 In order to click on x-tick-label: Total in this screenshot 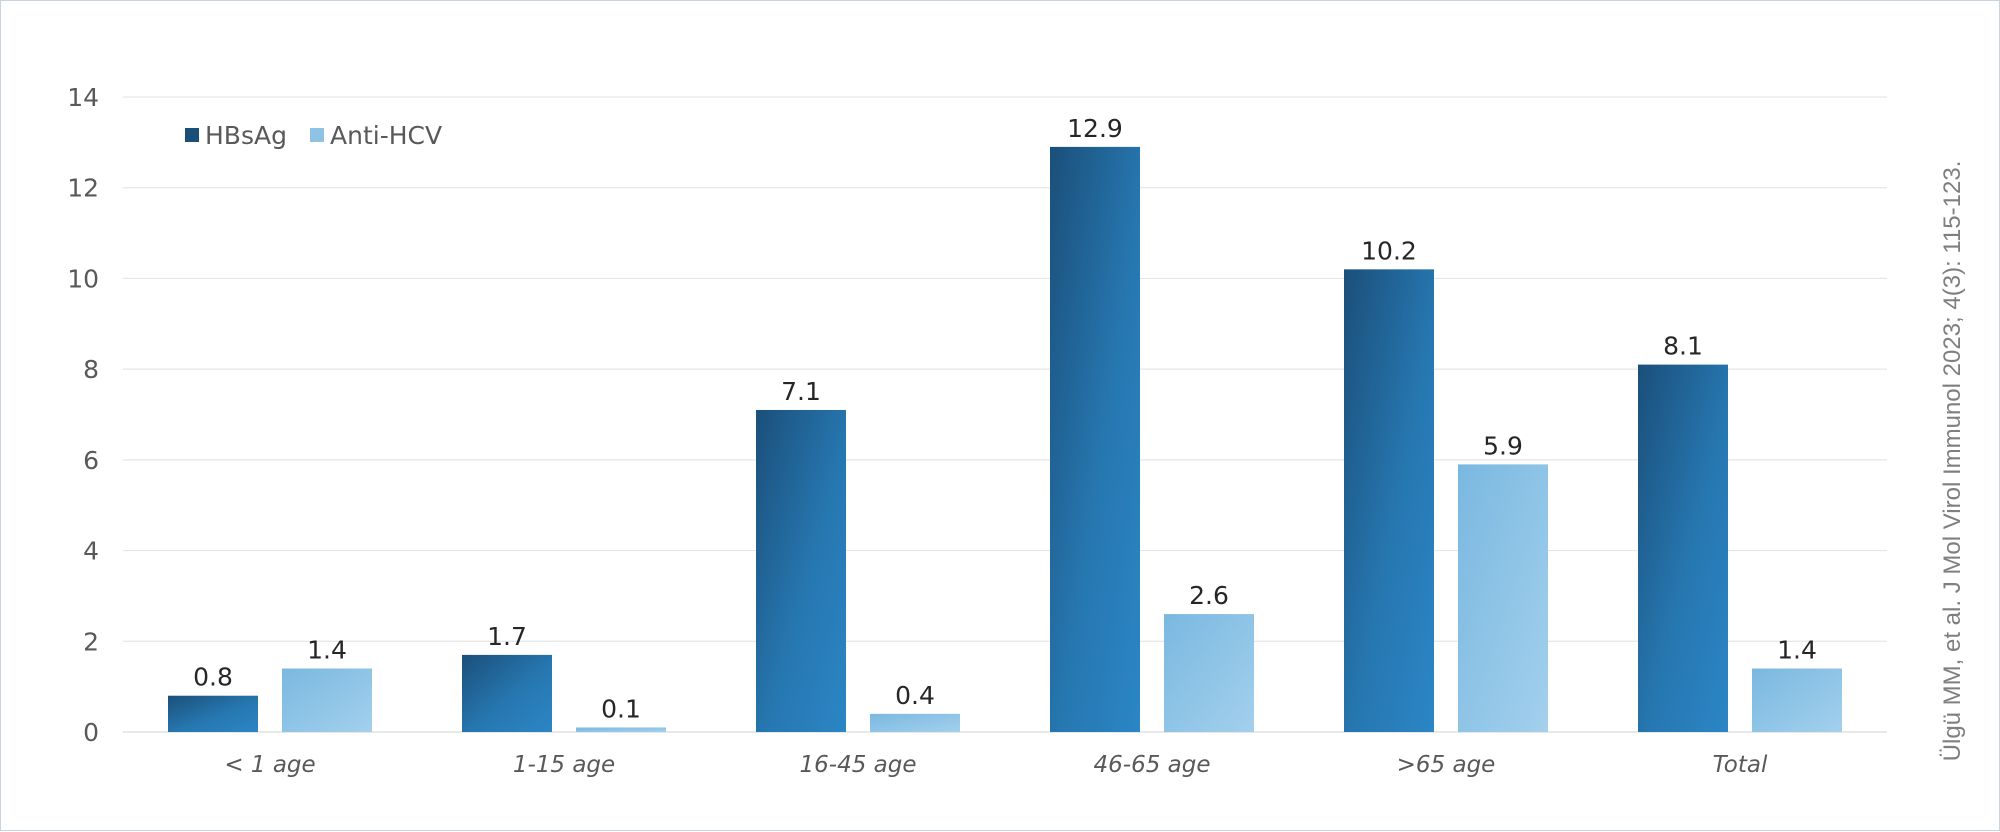, I will do `click(1740, 765)`.